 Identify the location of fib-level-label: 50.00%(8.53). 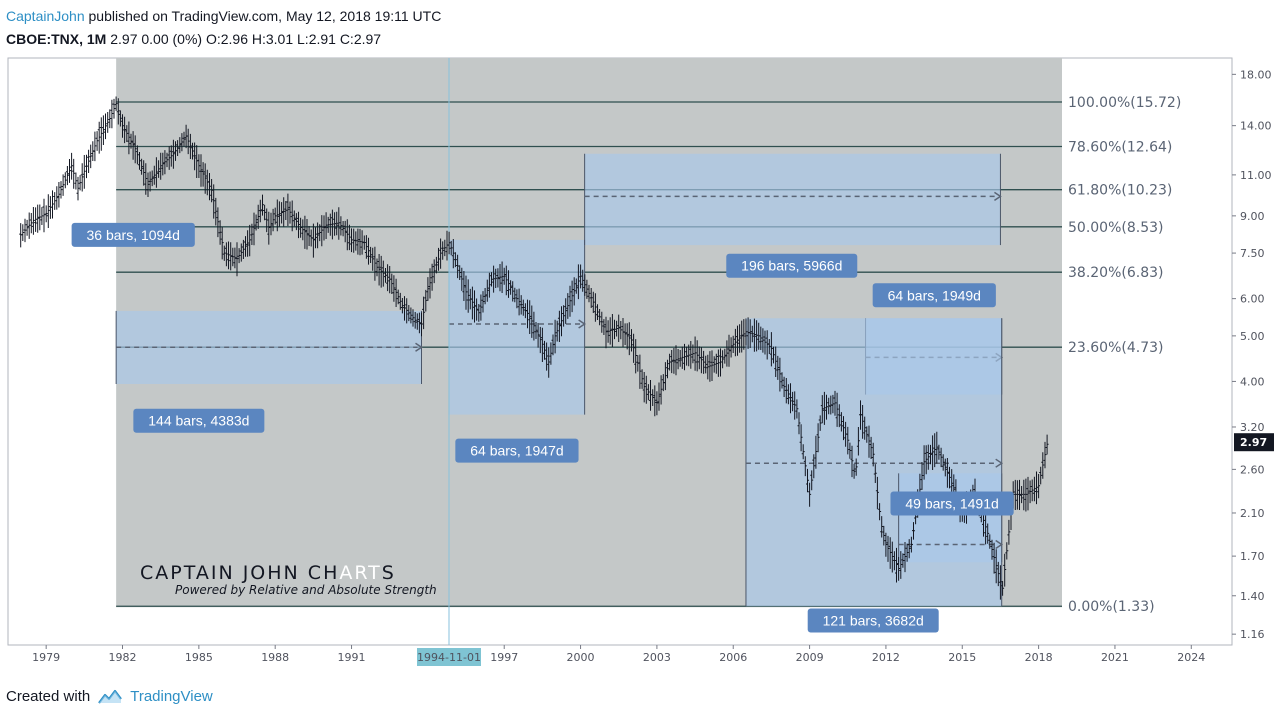
(1115, 228).